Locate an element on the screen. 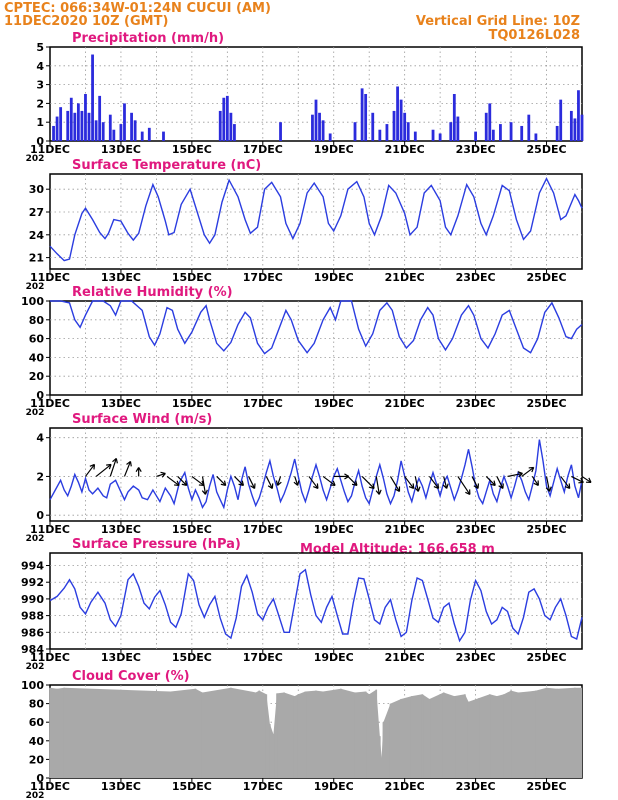 This screenshot has height=800, width=618. y-tick-label: 100 is located at coordinates (32, 301).